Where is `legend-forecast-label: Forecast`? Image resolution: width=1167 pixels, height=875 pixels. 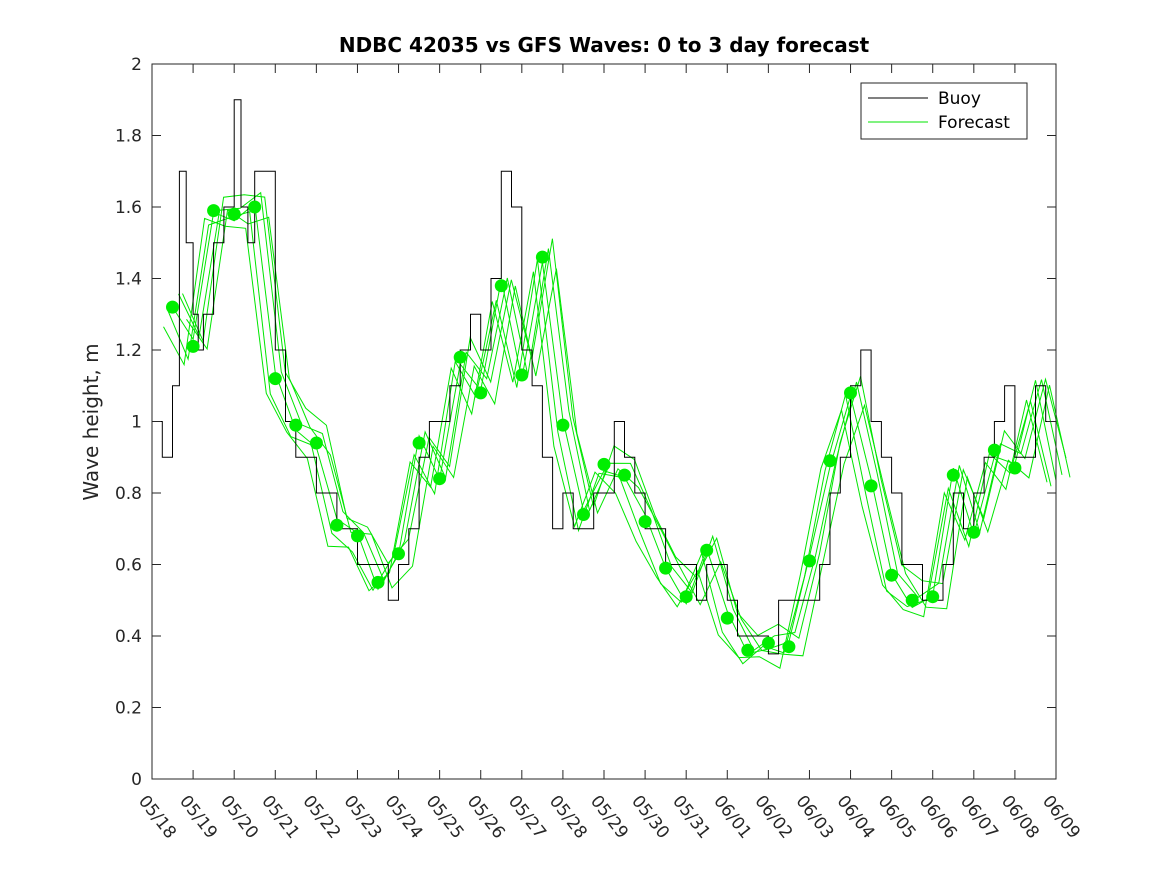 legend-forecast-label: Forecast is located at coordinates (974, 123).